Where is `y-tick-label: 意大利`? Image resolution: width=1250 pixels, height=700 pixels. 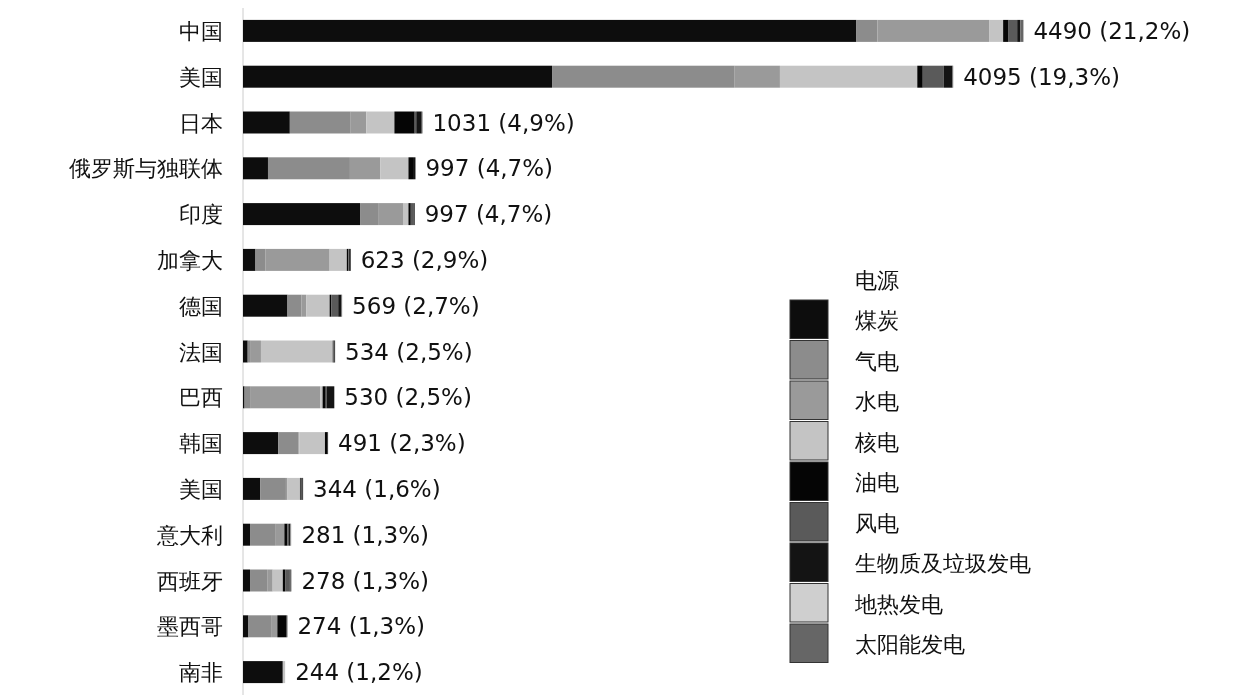
y-tick-label: 意大利 is located at coordinates (189, 535).